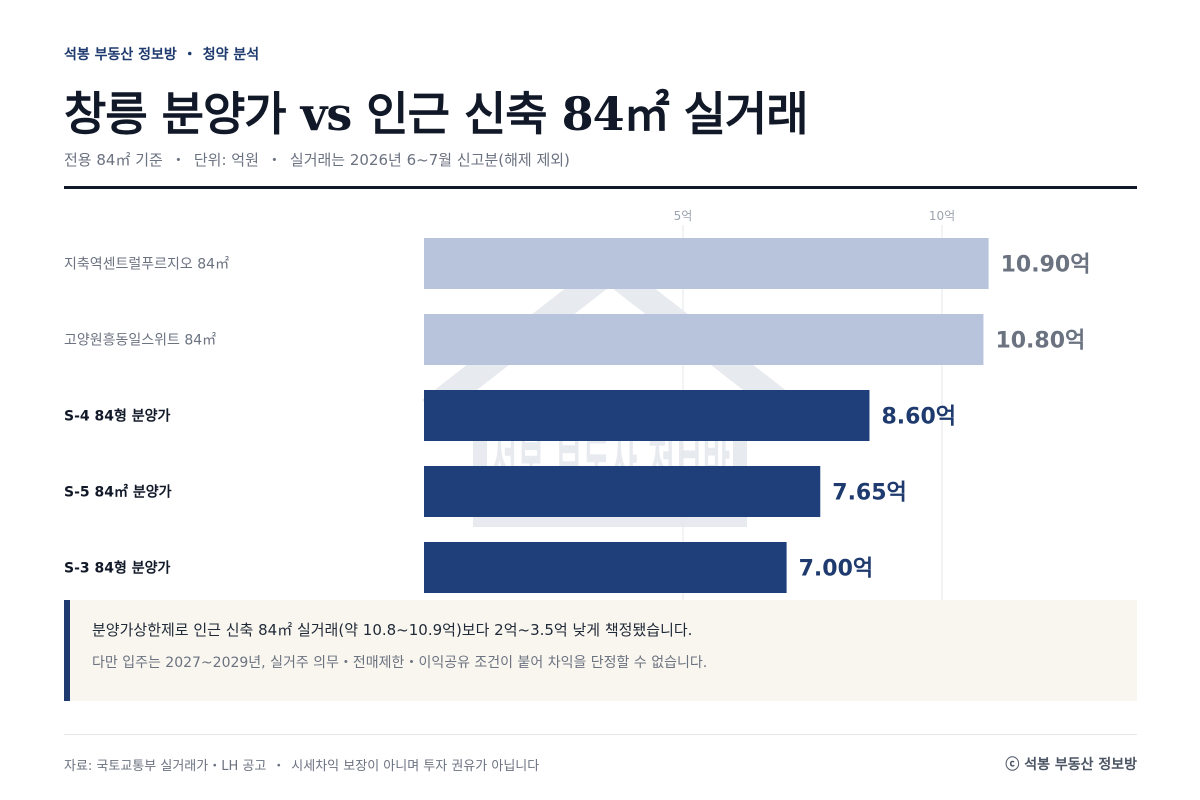  I want to click on footer-copyright: ⓒ 석봉 부동산 정보방, so click(1071, 765).